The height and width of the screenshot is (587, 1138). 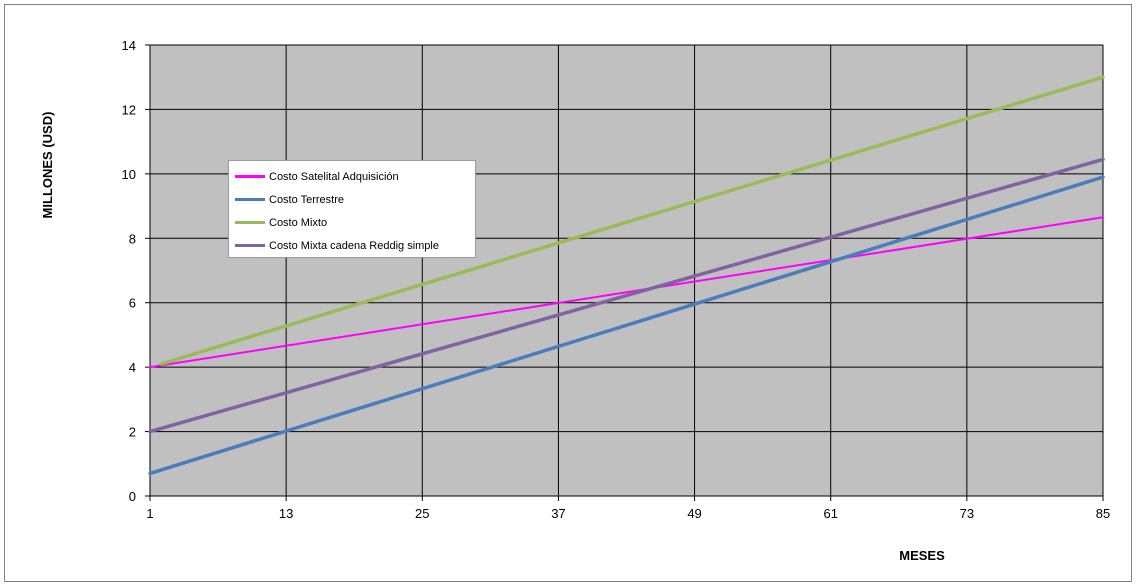 What do you see at coordinates (132, 496) in the screenshot?
I see `y-tick-label: 0` at bounding box center [132, 496].